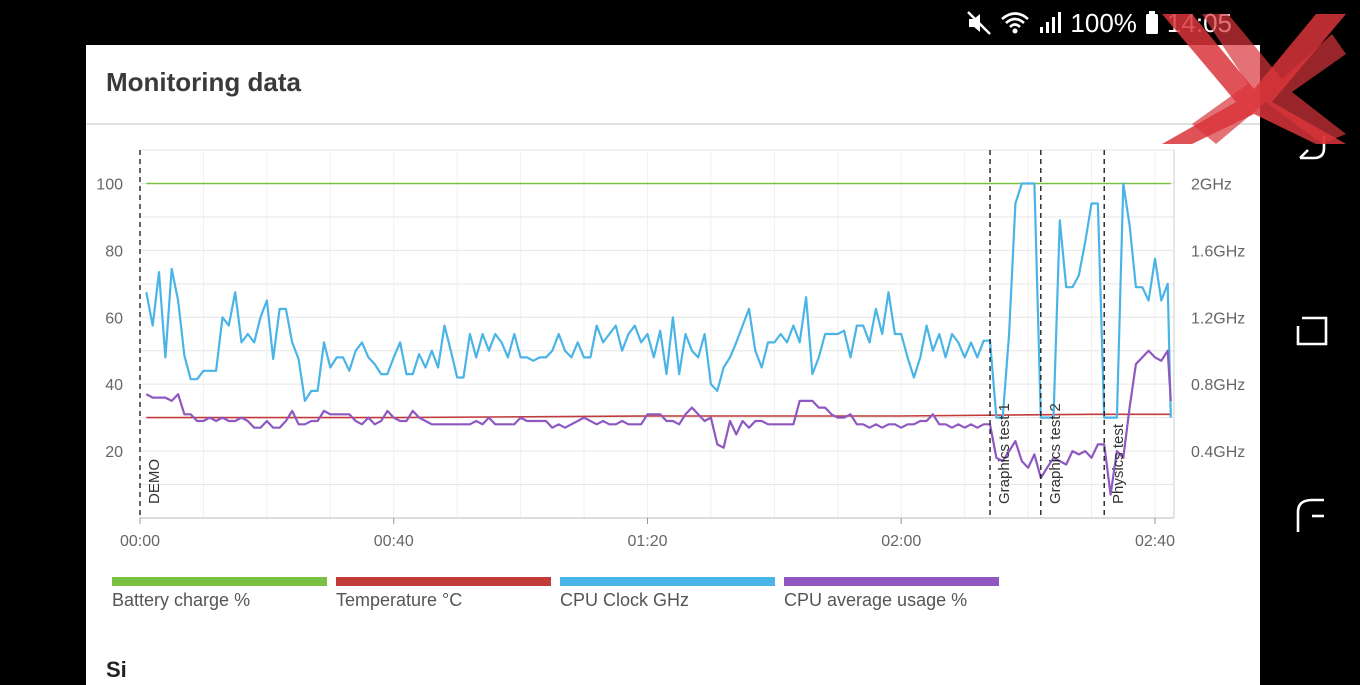 This screenshot has height=685, width=1360. I want to click on legend-label-battery: Battery charge %, so click(181, 600).